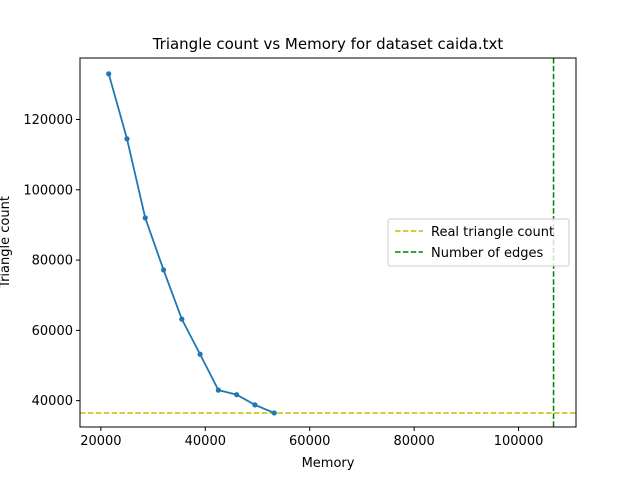 This screenshot has width=640, height=480. Describe the element at coordinates (48, 190) in the screenshot. I see `y-tick-label: 100000` at that location.